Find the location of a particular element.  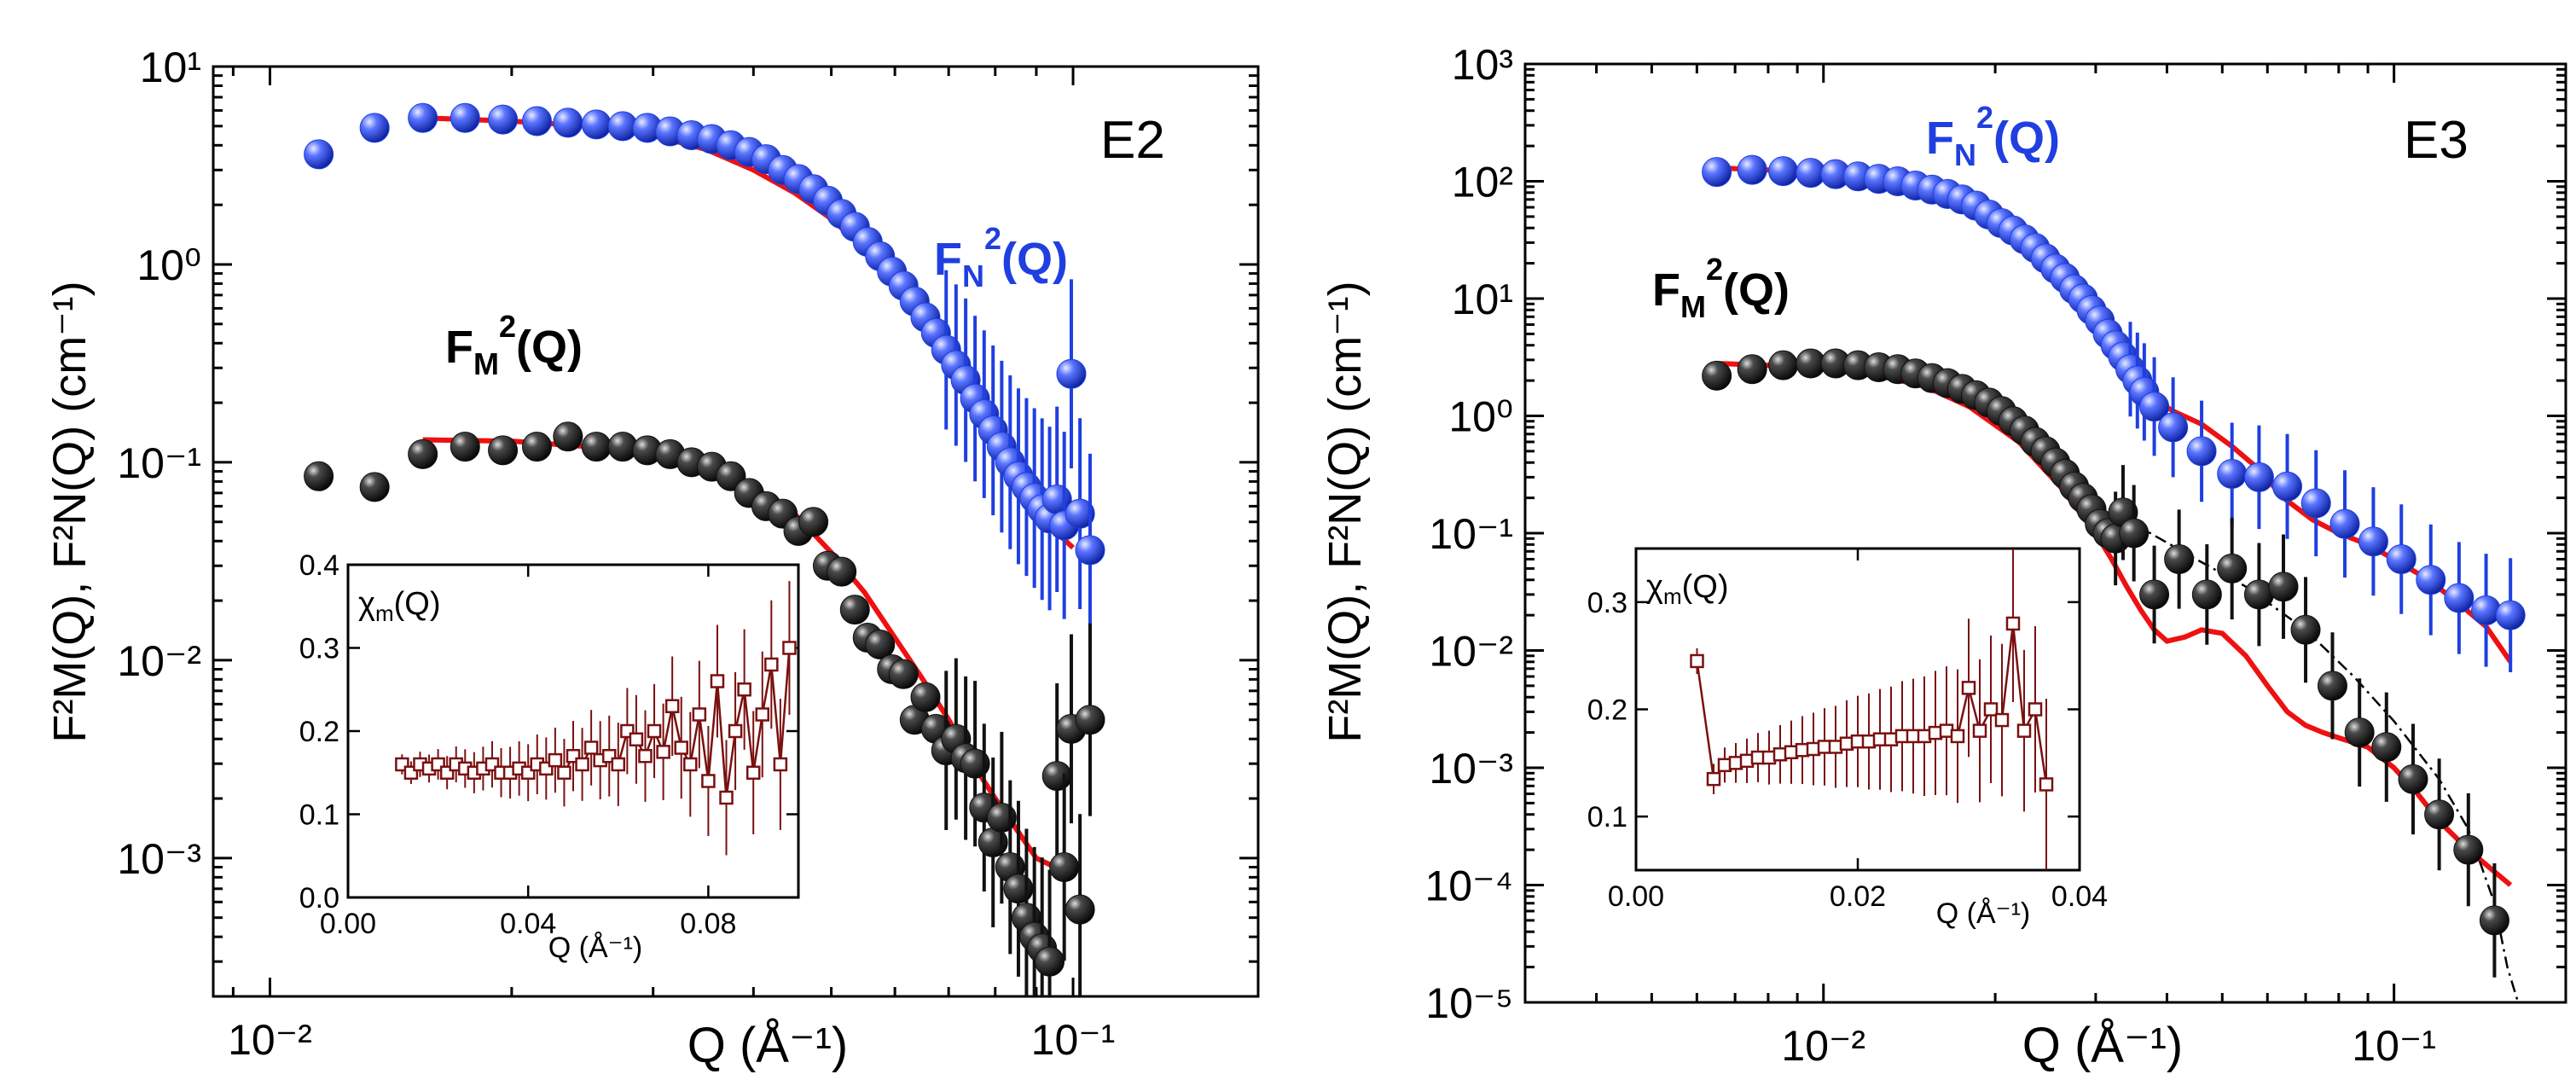

series-label-sup: 2 is located at coordinates (1984, 118).